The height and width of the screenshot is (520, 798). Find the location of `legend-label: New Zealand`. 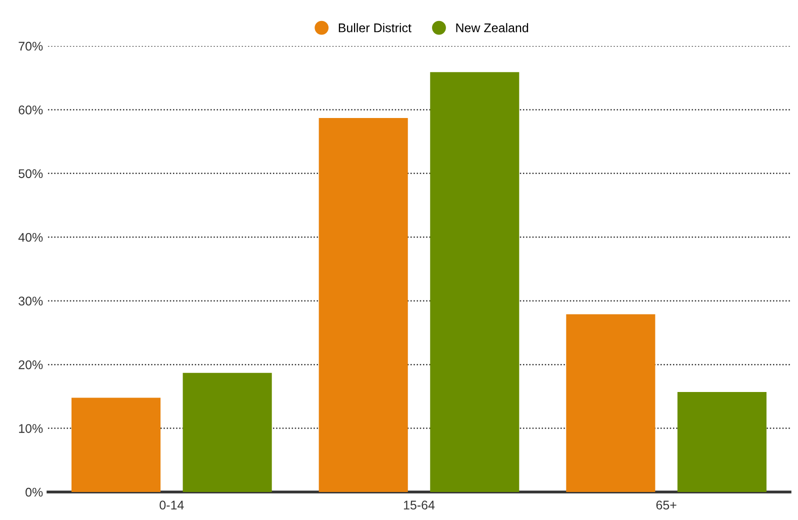

legend-label: New Zealand is located at coordinates (492, 27).